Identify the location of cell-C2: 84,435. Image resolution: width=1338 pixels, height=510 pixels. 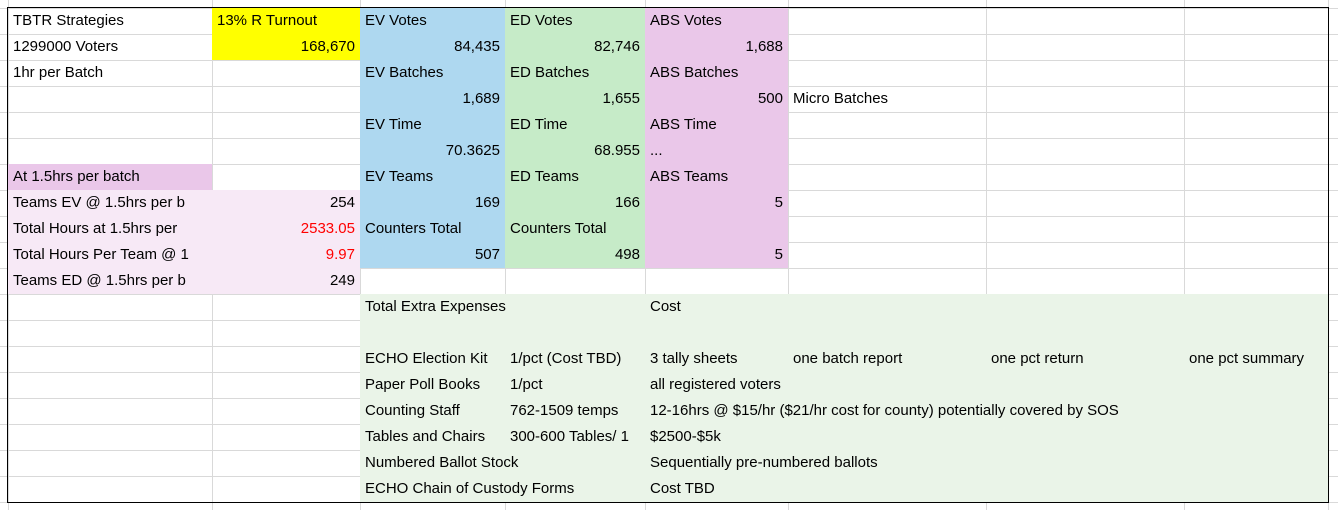
(477, 46).